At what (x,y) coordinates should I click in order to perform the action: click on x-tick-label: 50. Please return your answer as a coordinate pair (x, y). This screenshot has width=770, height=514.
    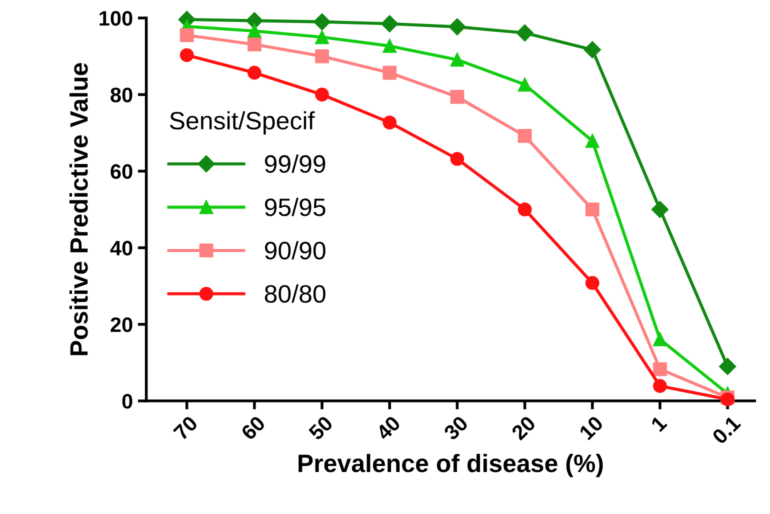
    Looking at the image, I should click on (321, 428).